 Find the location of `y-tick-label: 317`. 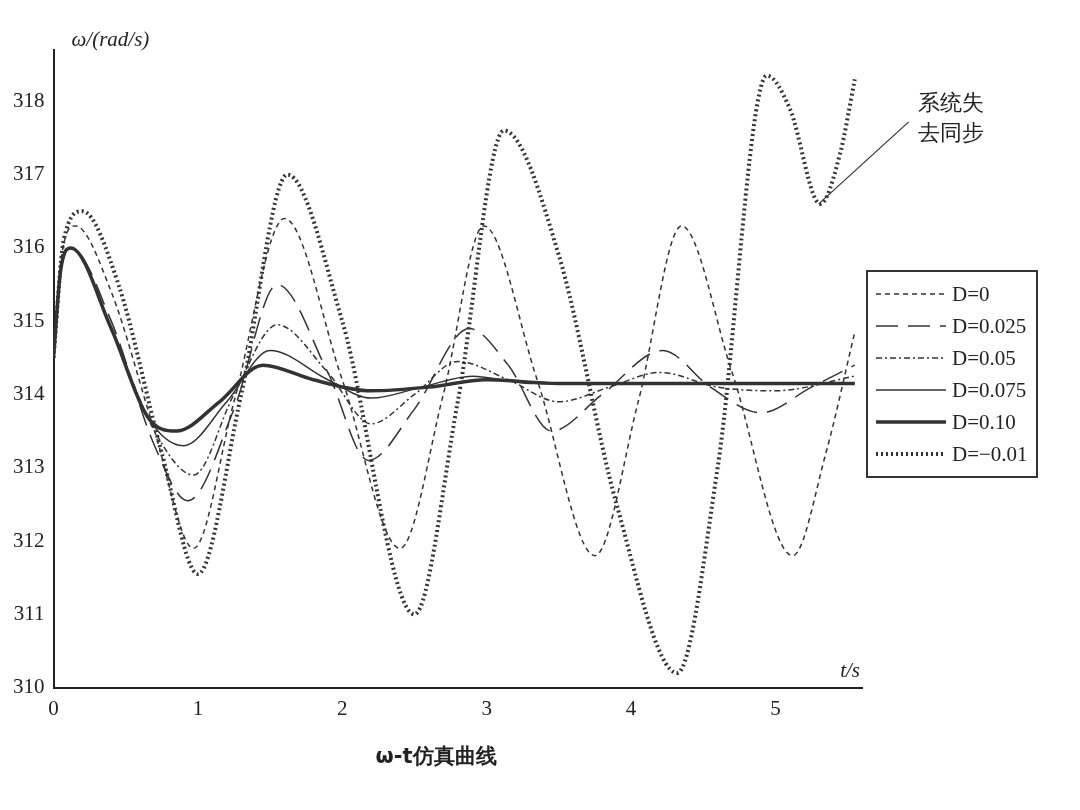

y-tick-label: 317 is located at coordinates (29, 173).